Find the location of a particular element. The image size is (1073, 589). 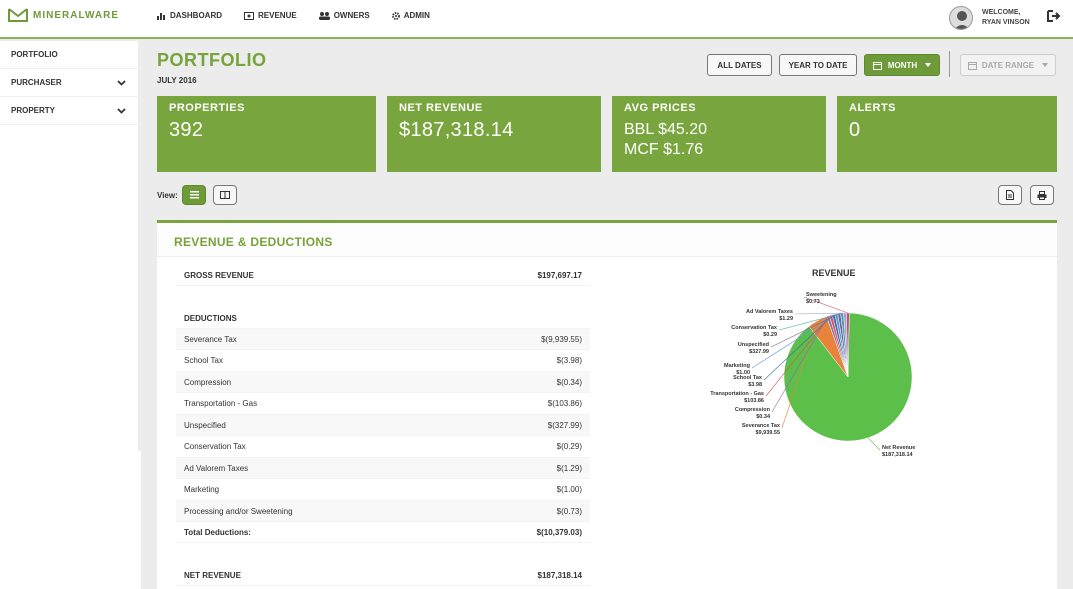

export-button is located at coordinates (1010, 195).